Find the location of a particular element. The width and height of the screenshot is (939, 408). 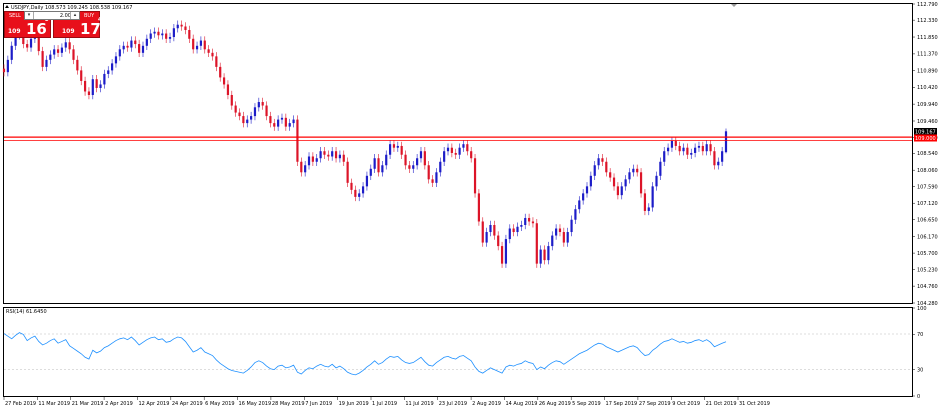

price-axis-label: 104.280 is located at coordinates (927, 304).